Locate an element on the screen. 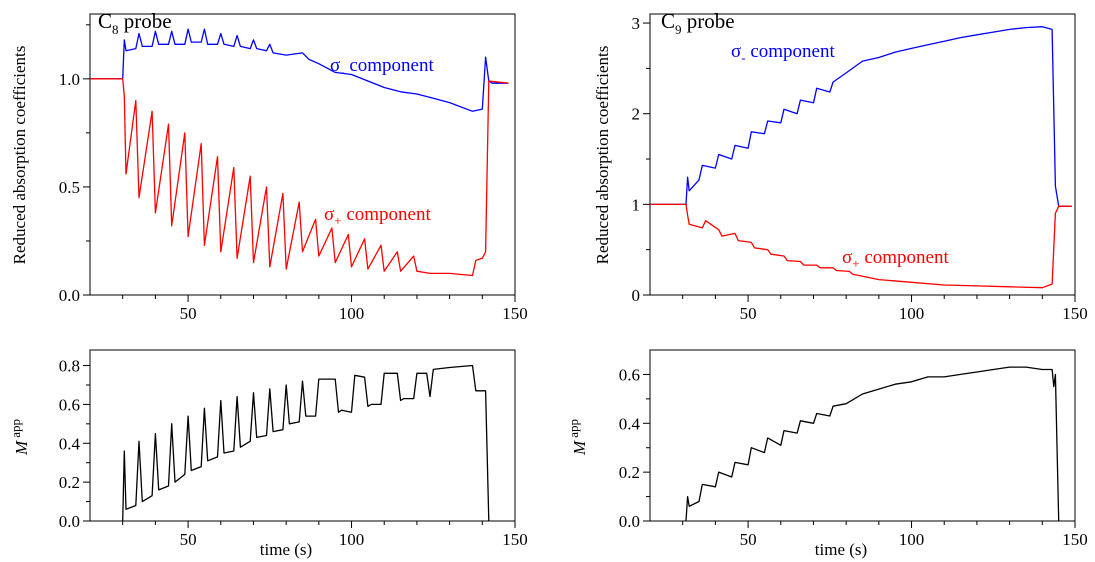 The image size is (1095, 562). y-tick-label: 3 is located at coordinates (636, 23).